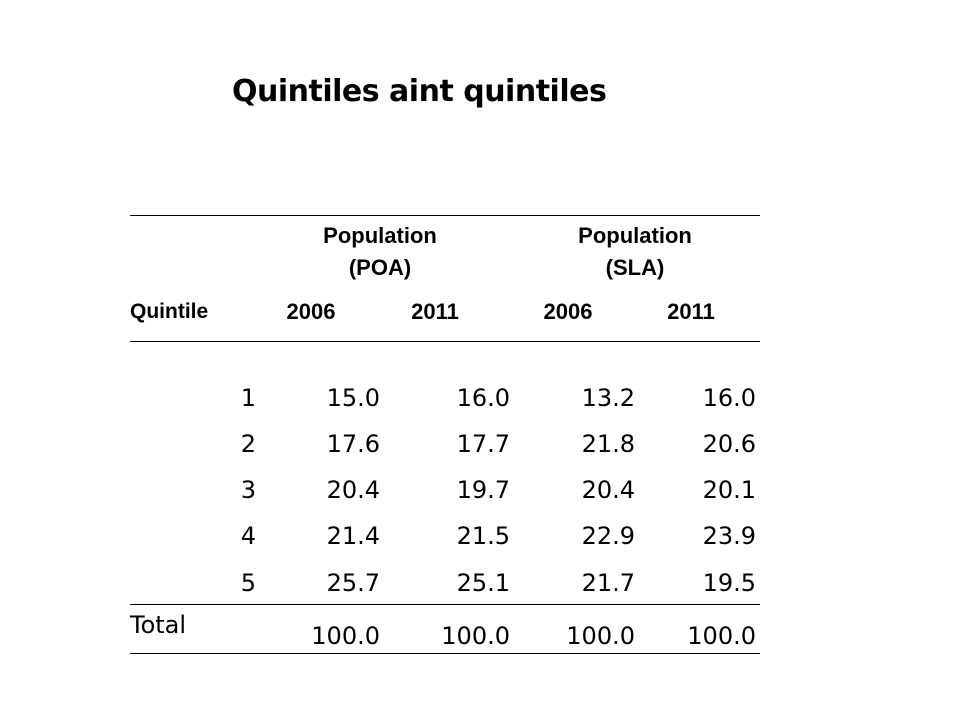 This screenshot has height=720, width=960. Describe the element at coordinates (729, 490) in the screenshot. I see `value-cell: 20.1` at that location.